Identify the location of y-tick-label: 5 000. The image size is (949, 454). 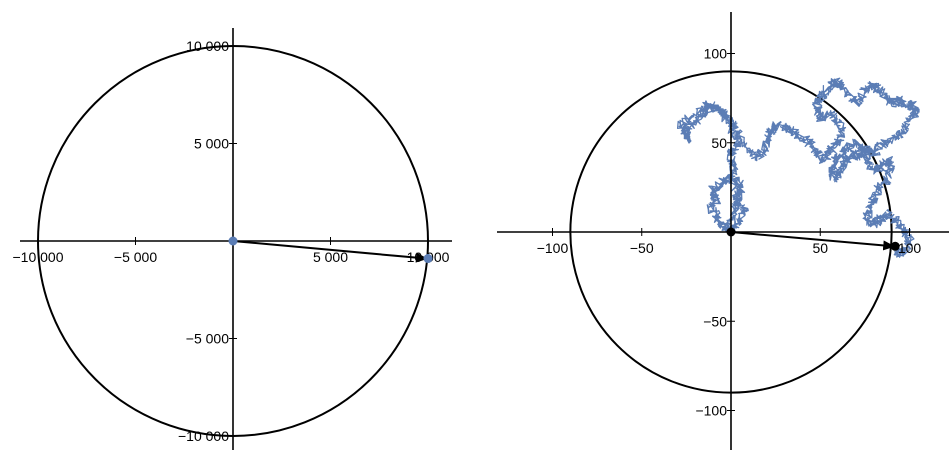
(211, 144).